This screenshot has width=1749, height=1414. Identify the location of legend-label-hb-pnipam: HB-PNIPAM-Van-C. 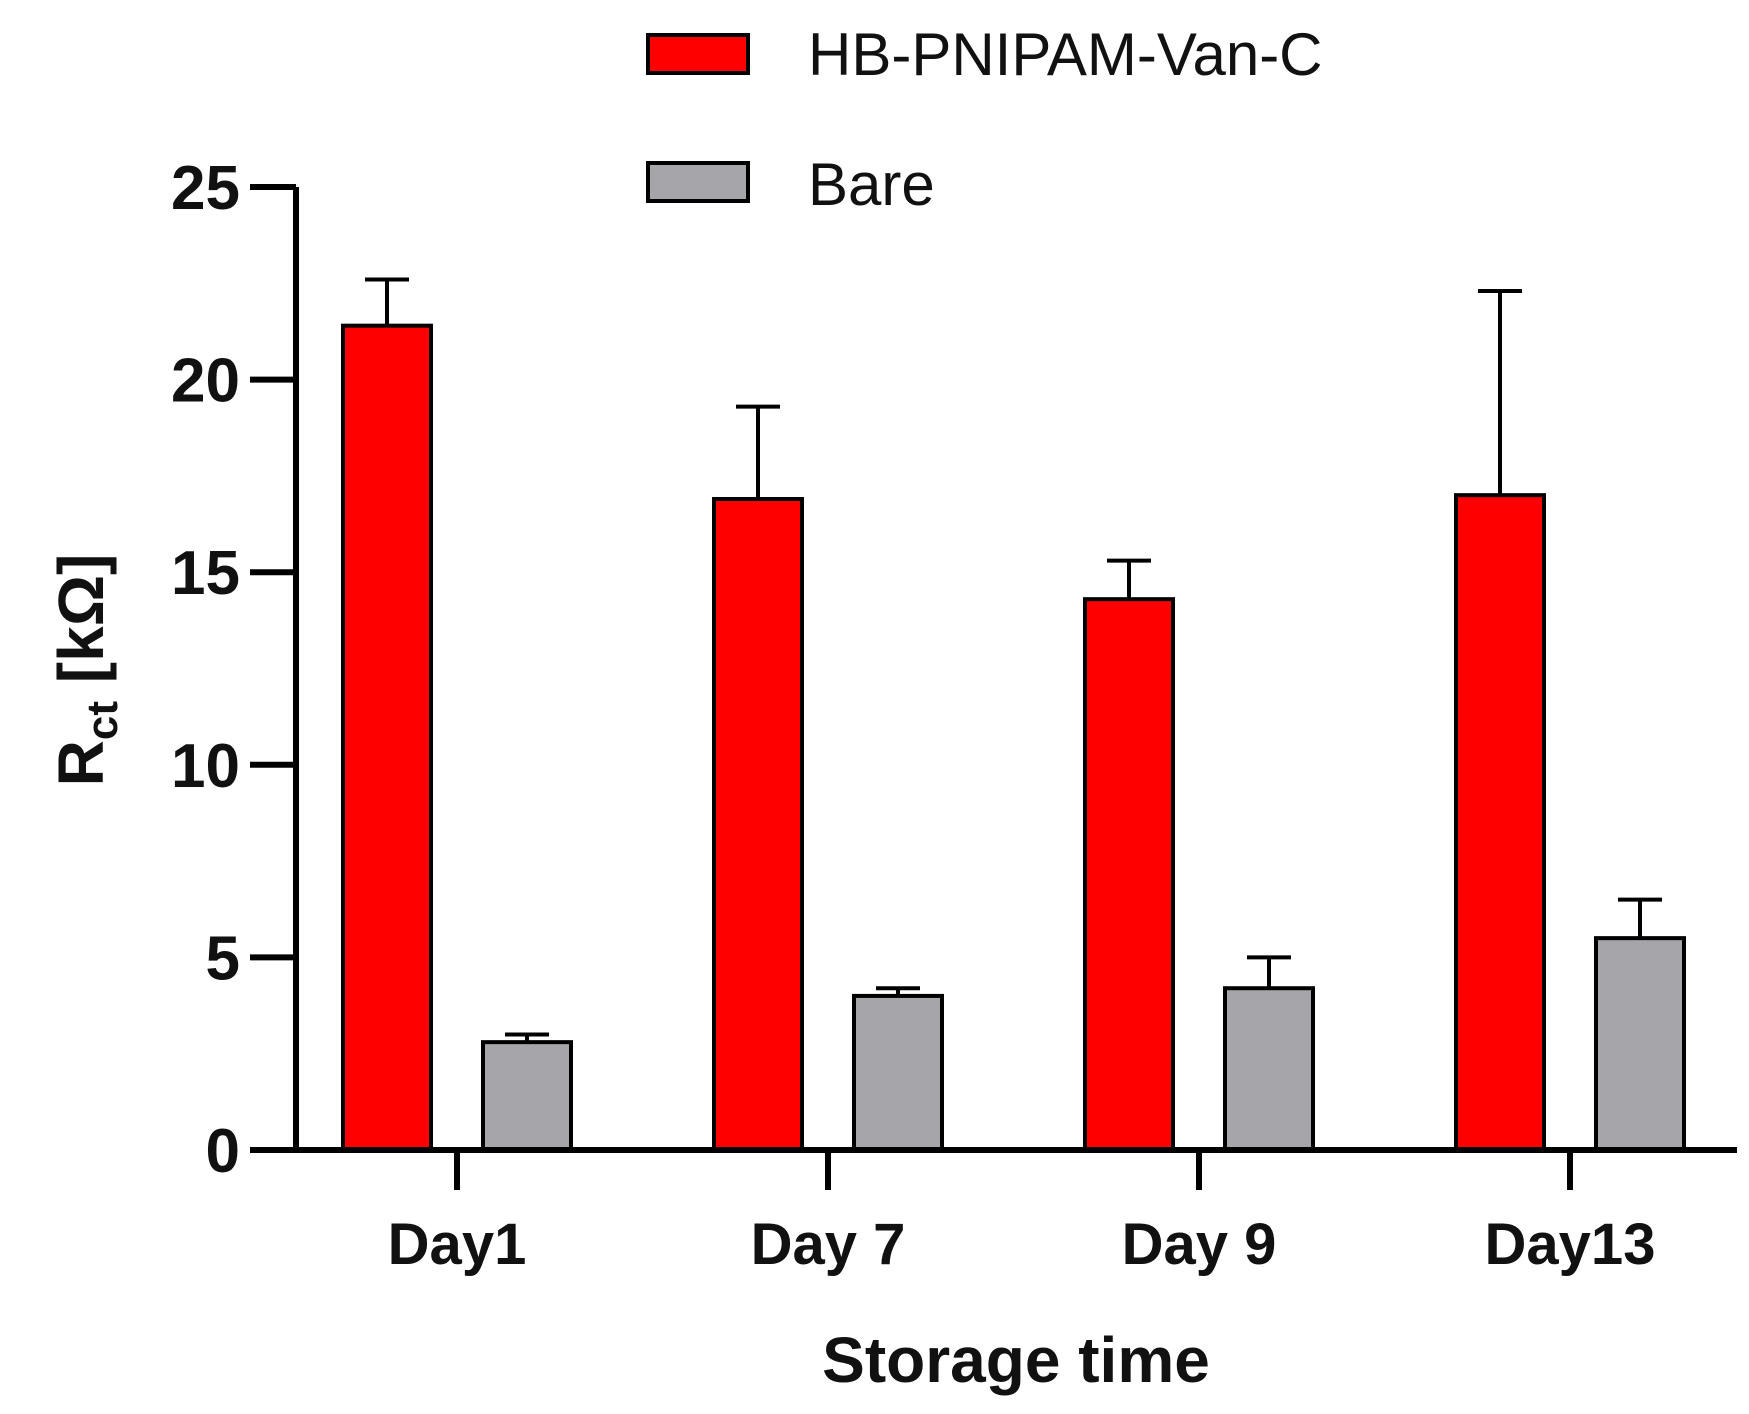
(1065, 54).